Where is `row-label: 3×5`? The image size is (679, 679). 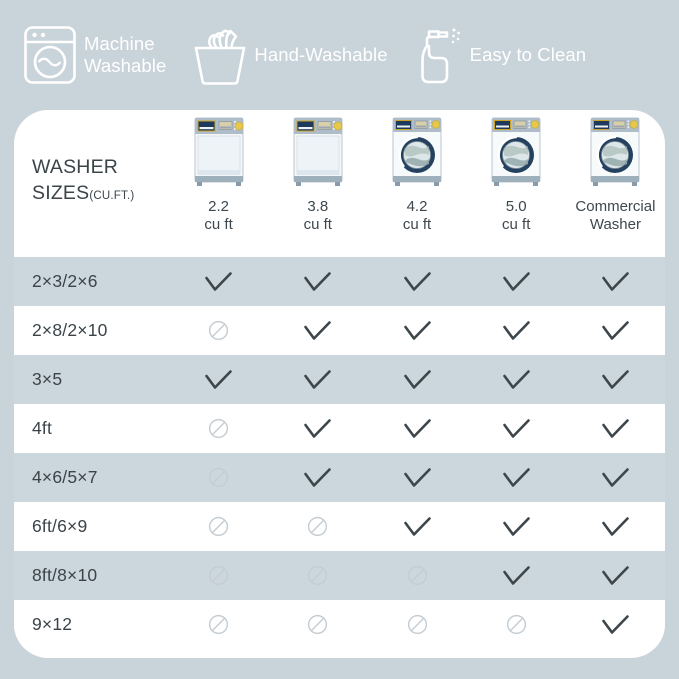 row-label: 3×5 is located at coordinates (47, 379).